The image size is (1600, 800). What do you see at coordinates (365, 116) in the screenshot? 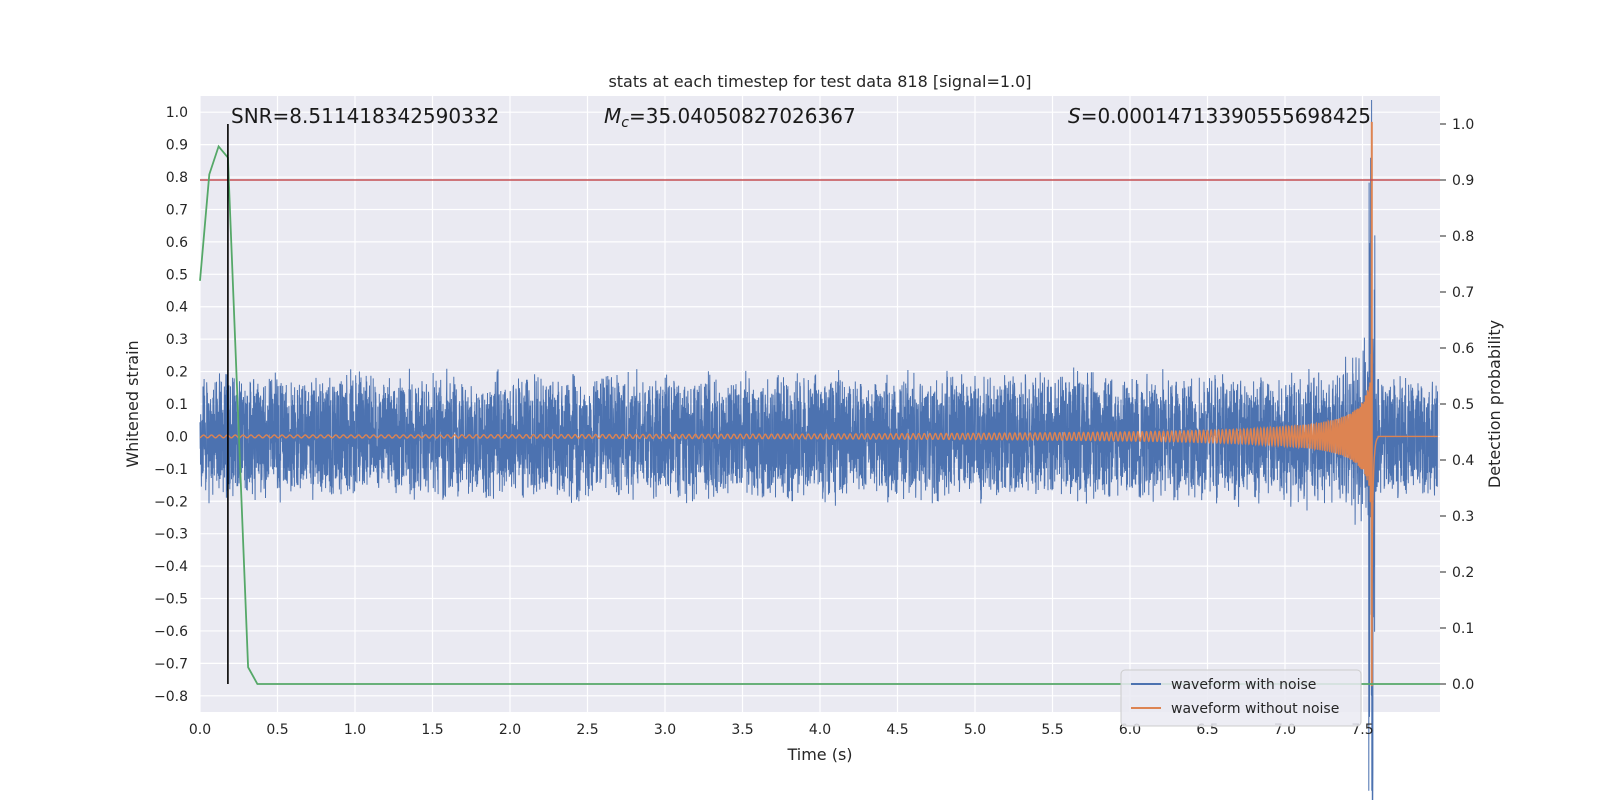
I see `snr-annotation: SNR=8.511418342590332` at bounding box center [365, 116].